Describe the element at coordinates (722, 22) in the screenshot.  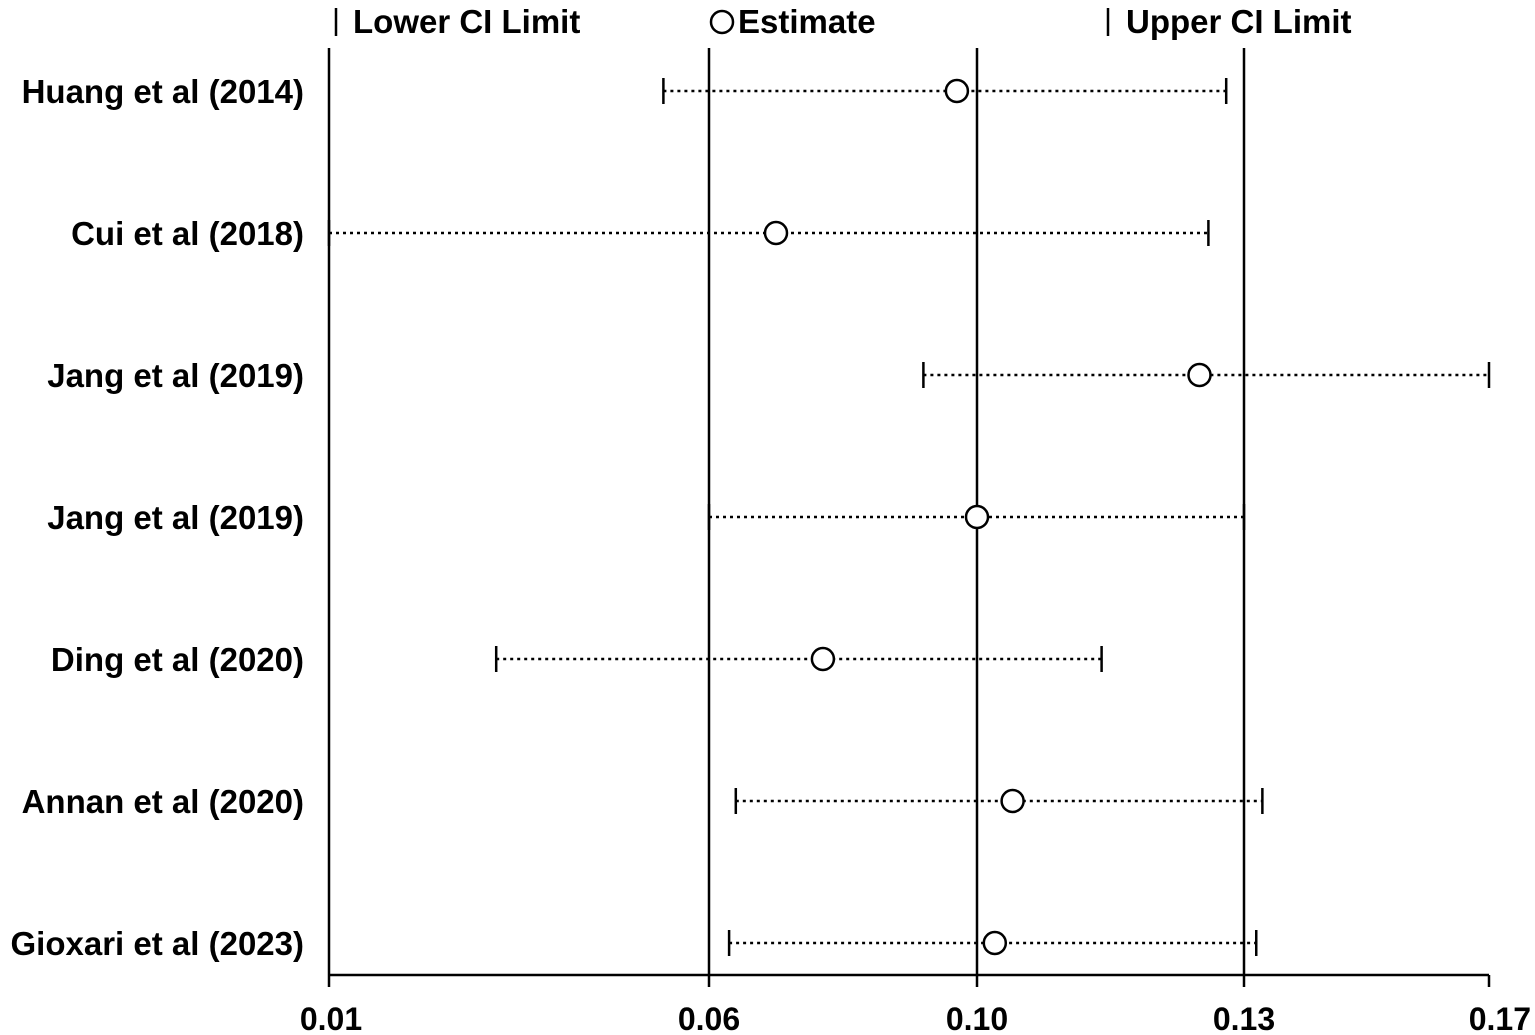
I see `legend-estimate-icon` at that location.